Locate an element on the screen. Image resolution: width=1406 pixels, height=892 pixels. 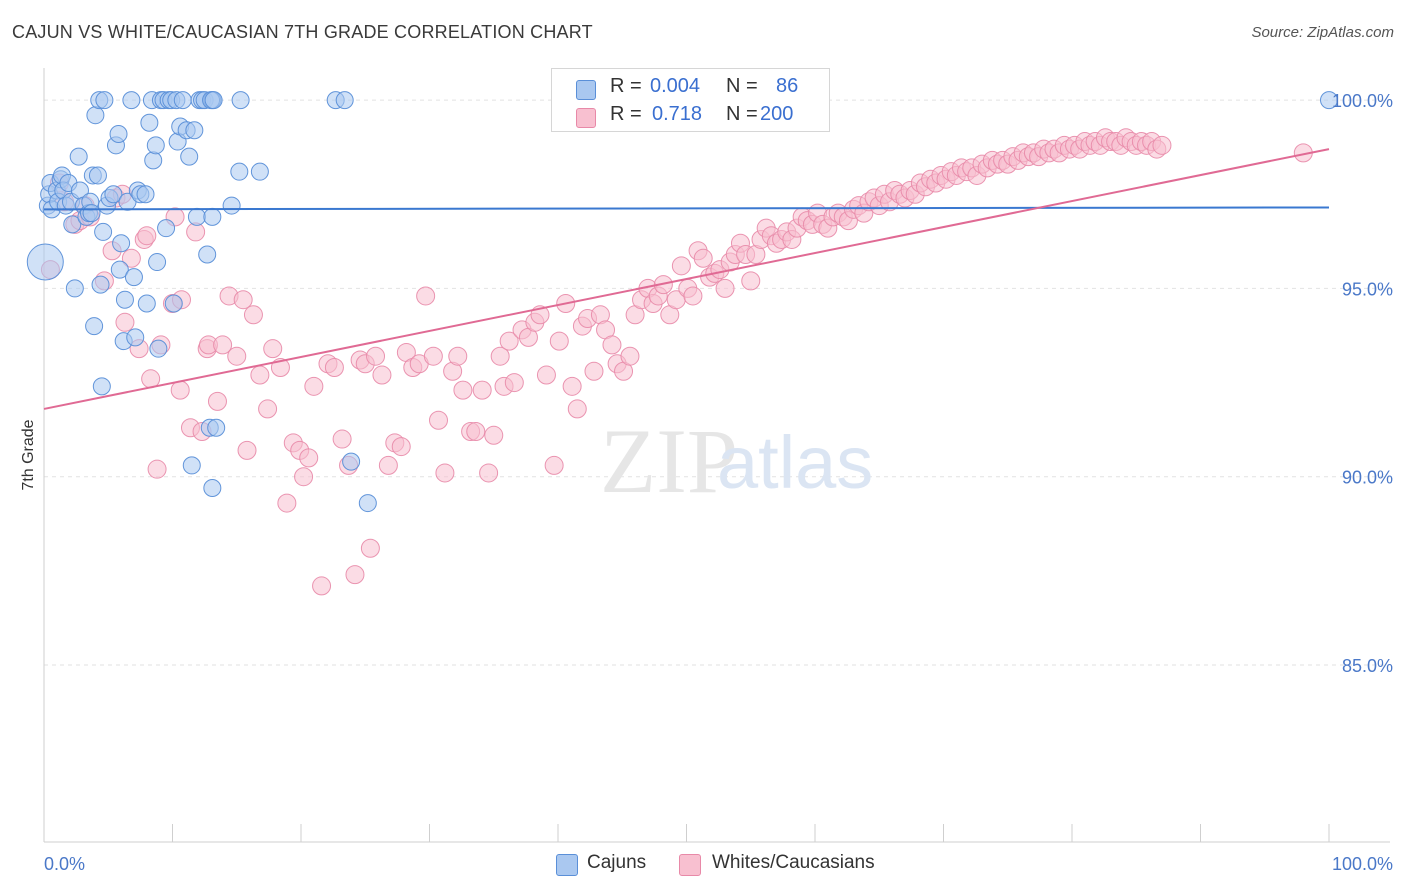
y-axis-ticks: 85.0% 90.0% 95.0% 100.0% is located at coordinates (1362, 383).